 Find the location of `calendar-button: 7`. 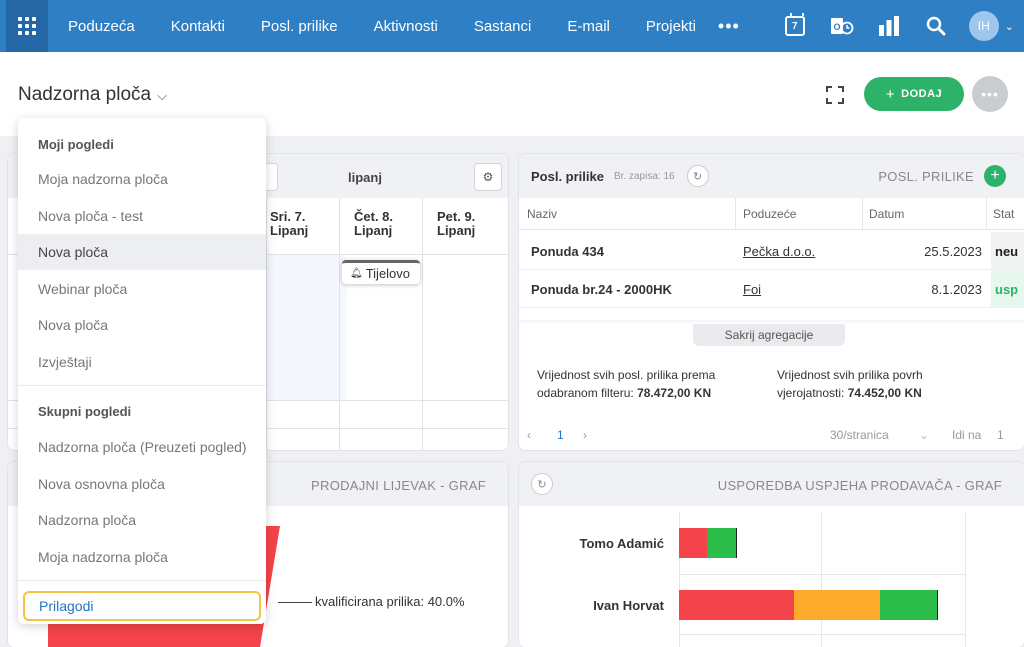

calendar-button: 7 is located at coordinates (795, 26).